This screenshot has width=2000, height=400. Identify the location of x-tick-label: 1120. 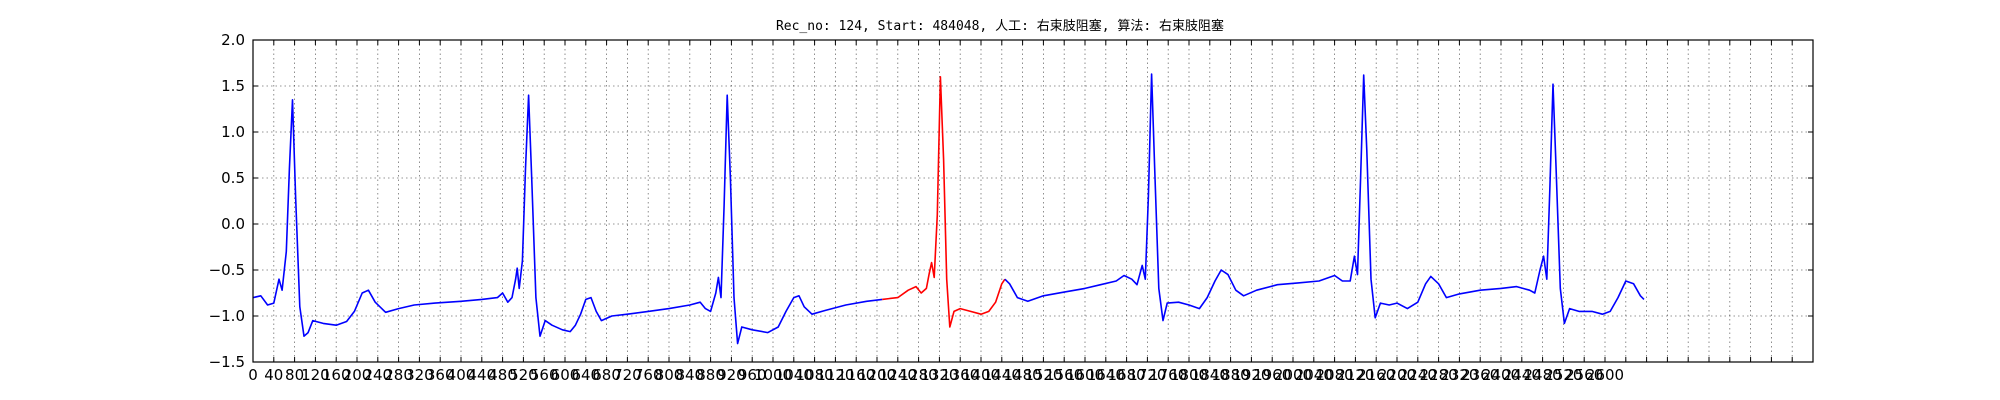
(835, 375).